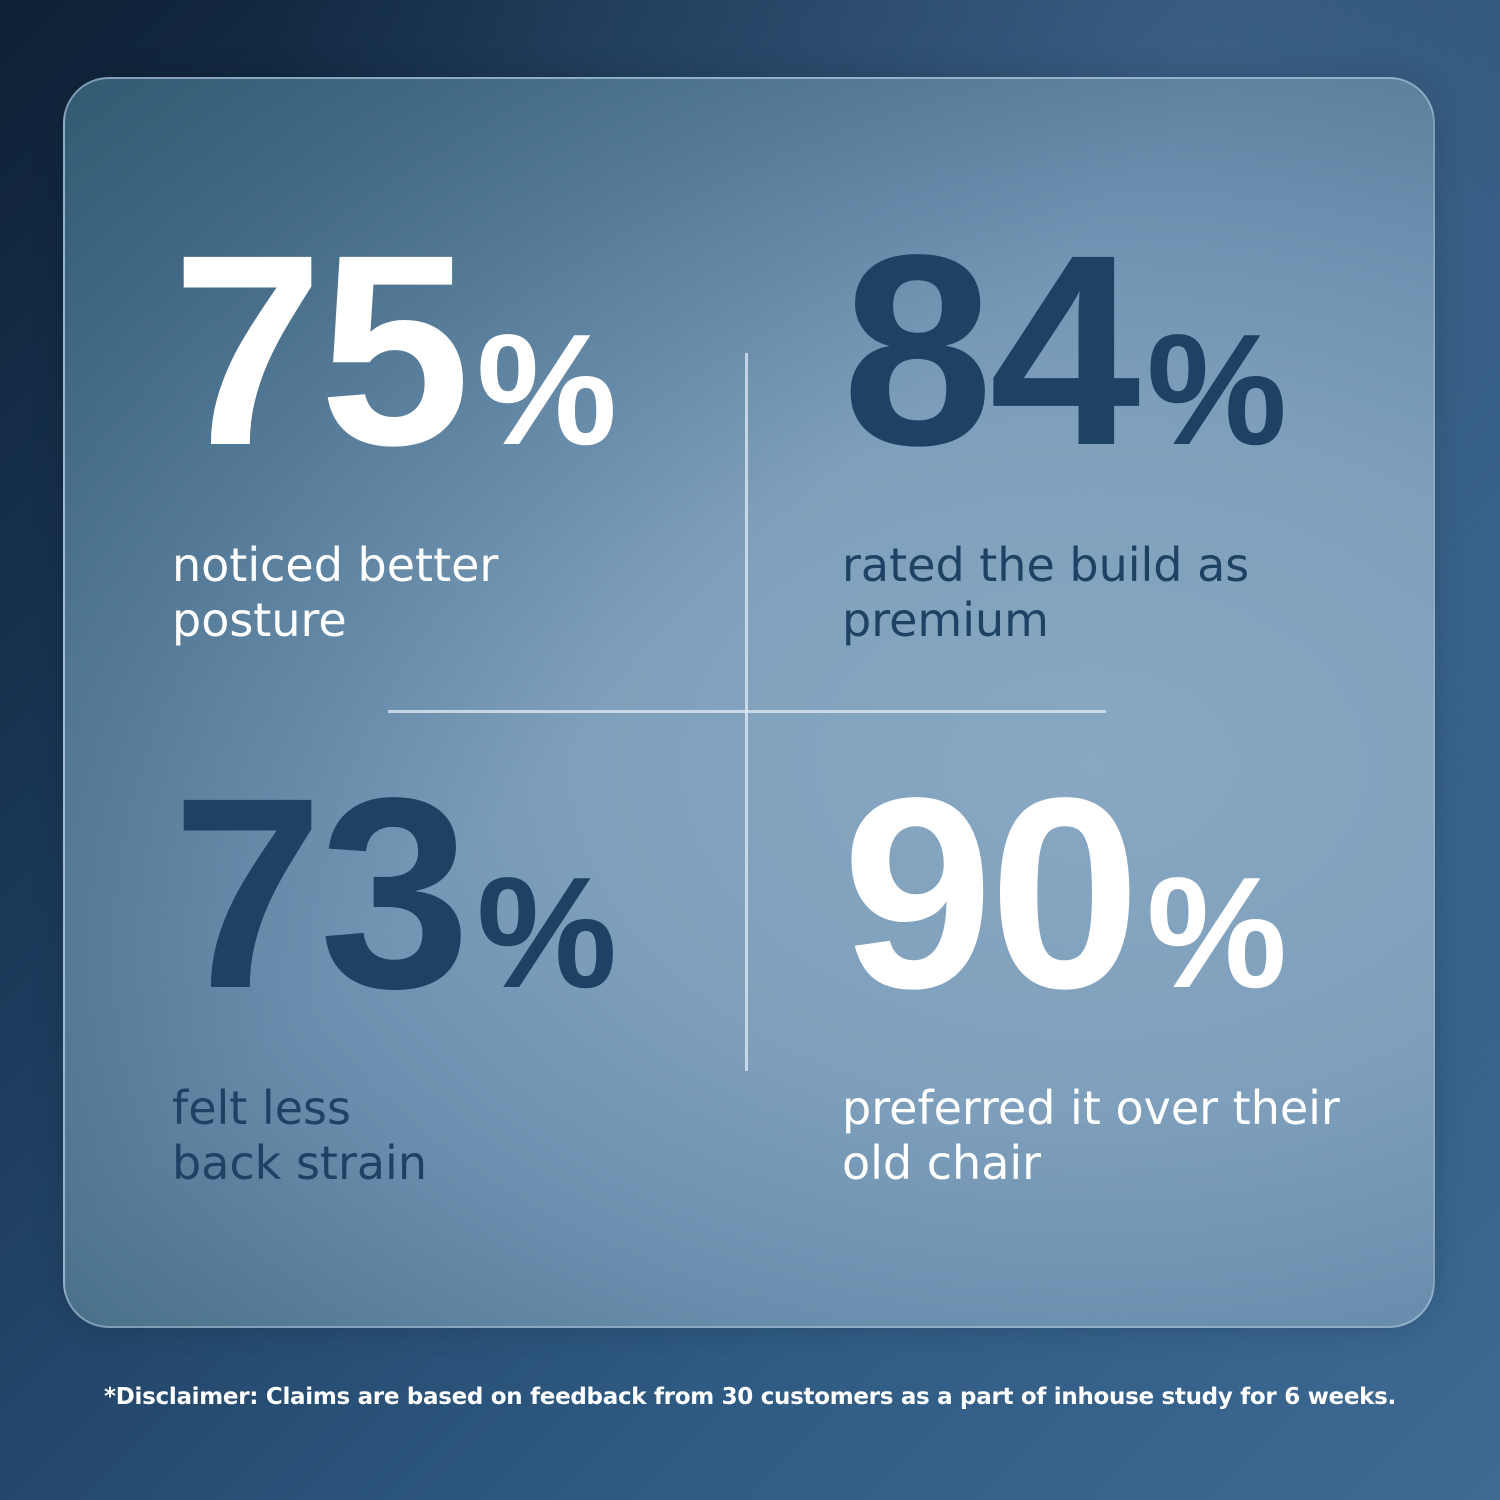 The height and width of the screenshot is (1500, 1500). What do you see at coordinates (321, 893) in the screenshot?
I see `stat-number: 73` at bounding box center [321, 893].